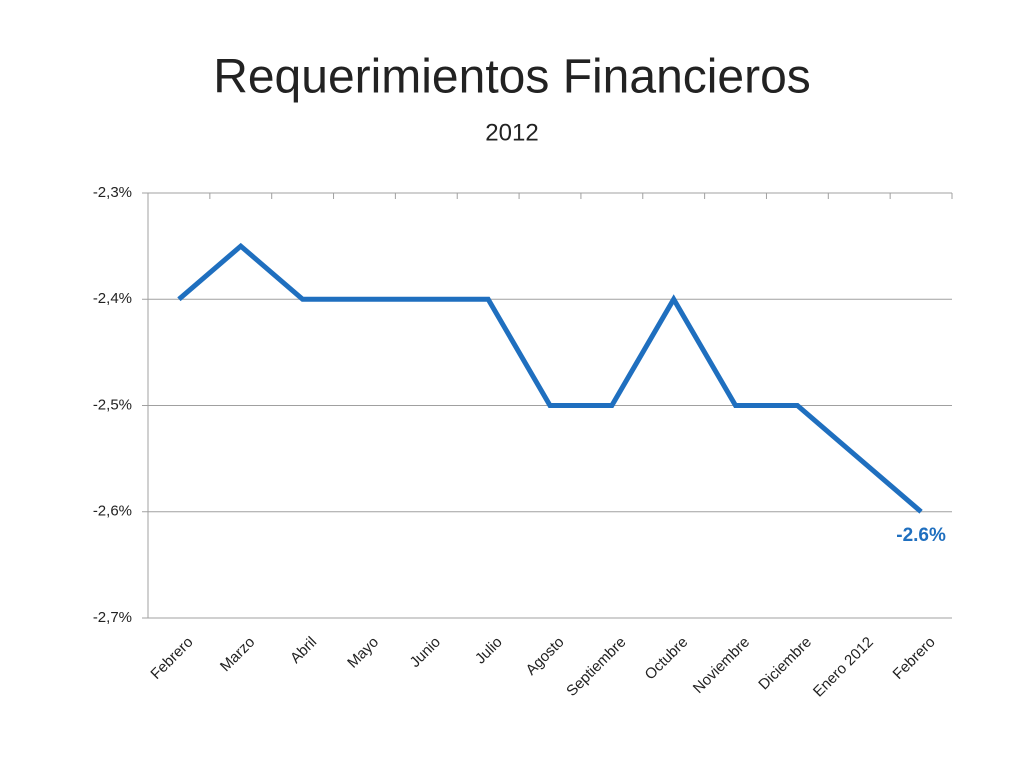 The height and width of the screenshot is (768, 1024). Describe the element at coordinates (112, 404) in the screenshot. I see `y-tick-label: -2,5%` at that location.